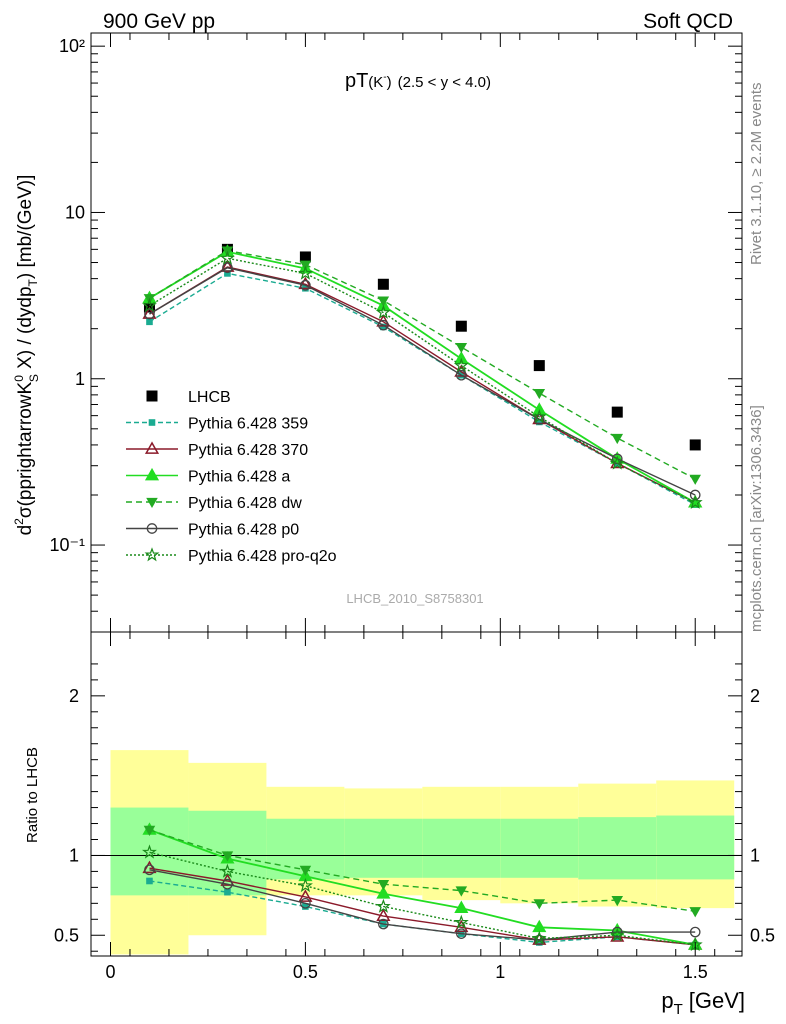  What do you see at coordinates (755, 855) in the screenshot?
I see `ratio-ytick-label-right: 1` at bounding box center [755, 855].